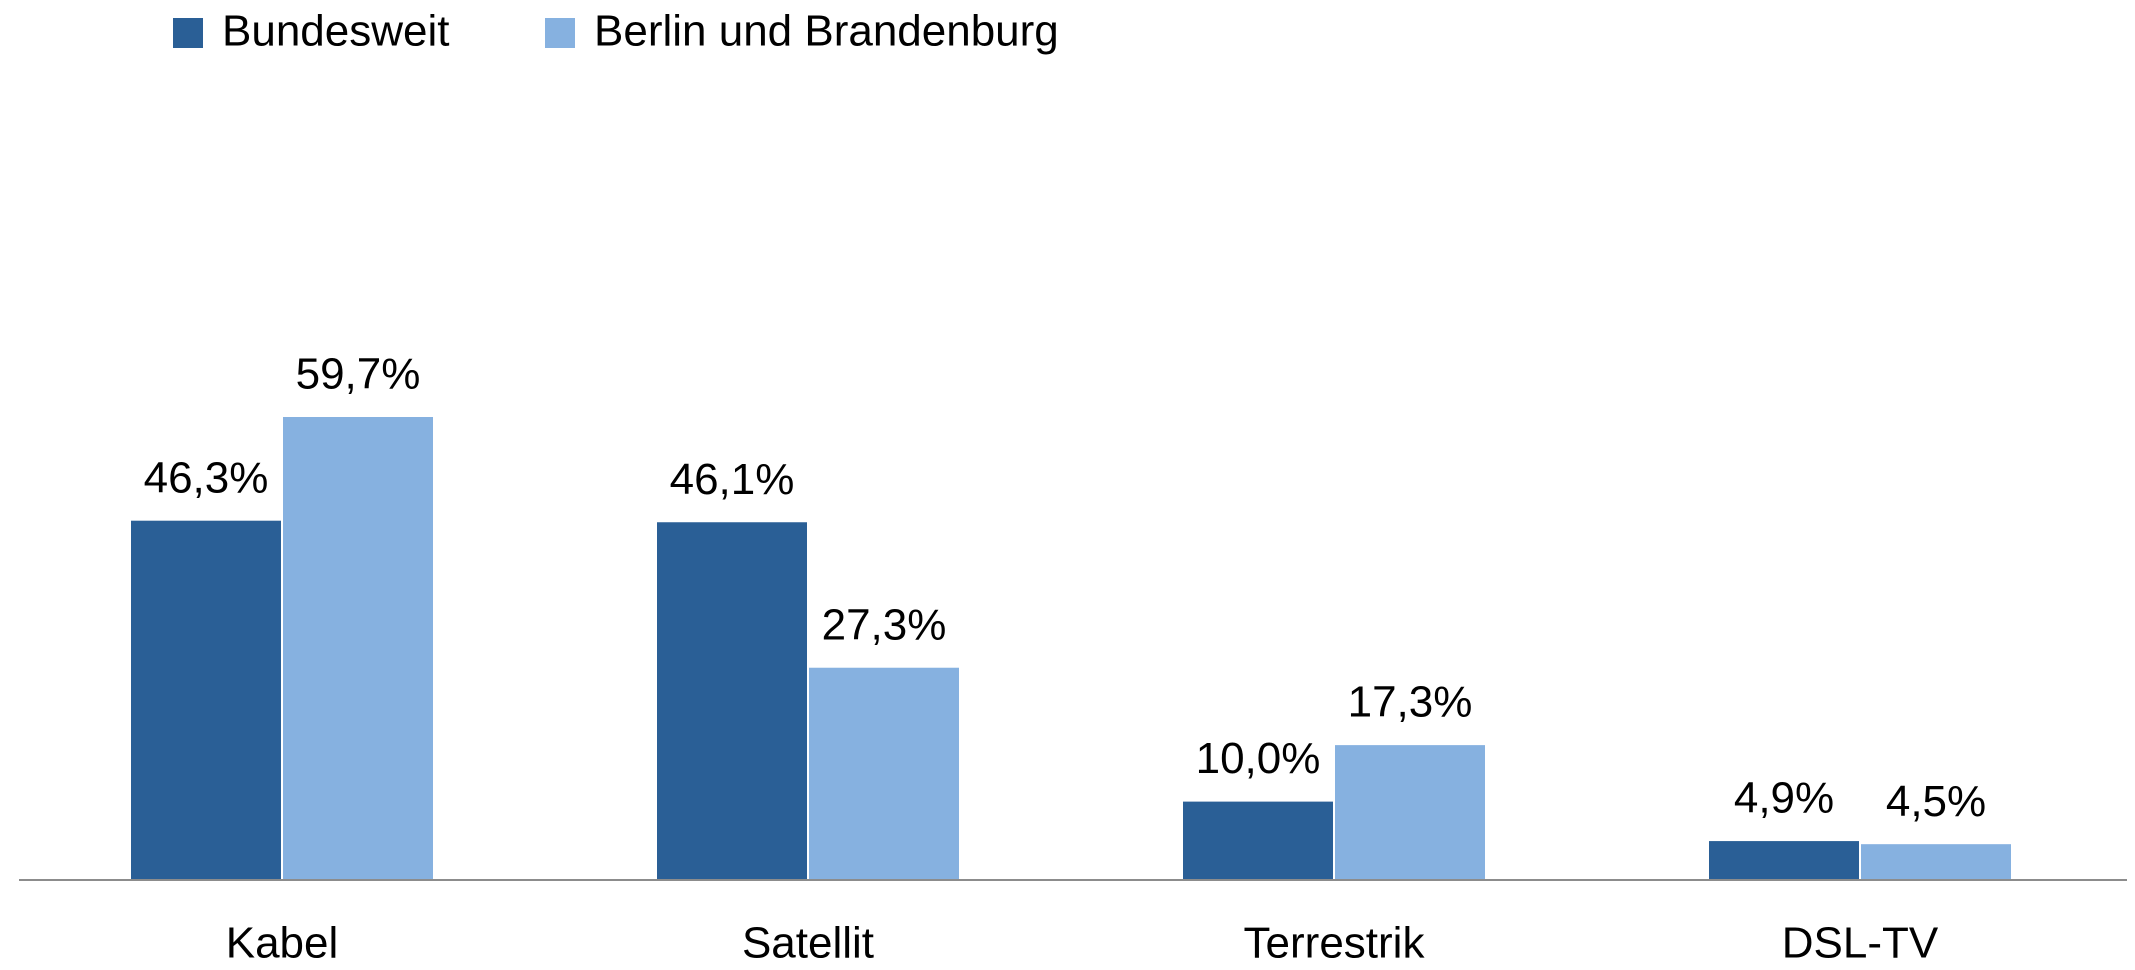 The height and width of the screenshot is (970, 2135). What do you see at coordinates (1860, 943) in the screenshot?
I see `x-tick-label: DSL-TV` at bounding box center [1860, 943].